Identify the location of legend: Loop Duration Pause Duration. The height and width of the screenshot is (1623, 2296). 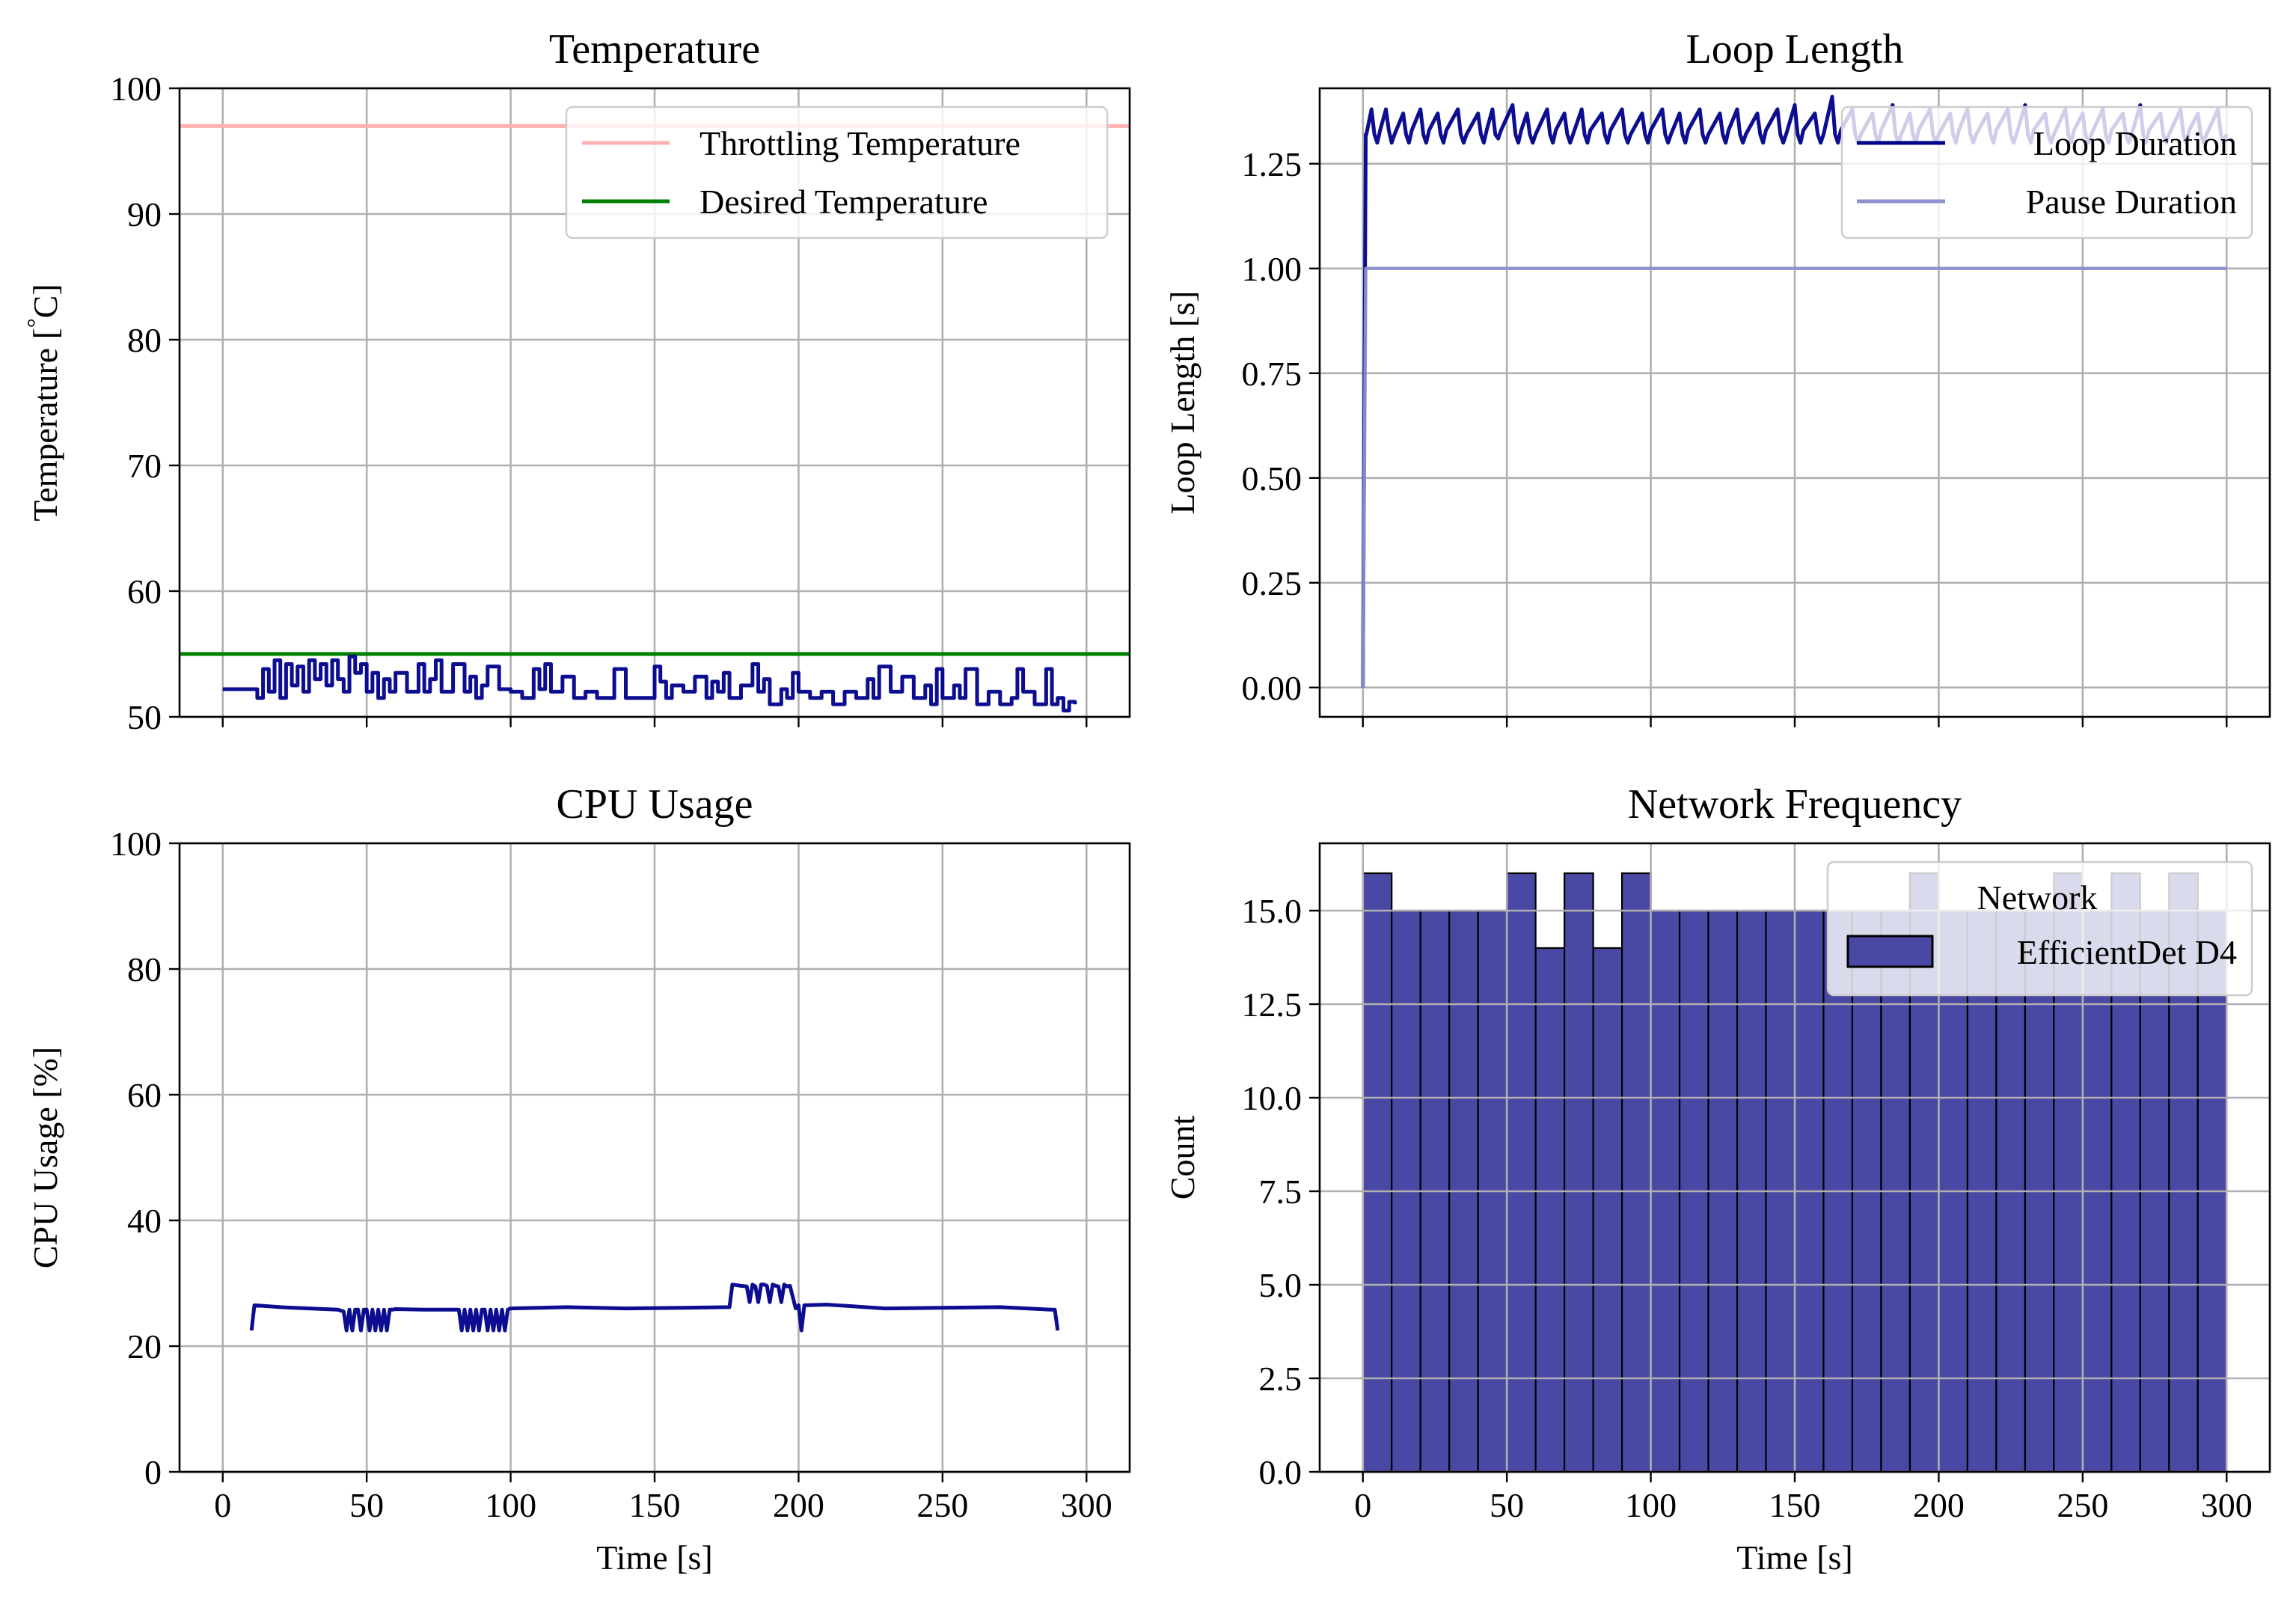
(2046, 172).